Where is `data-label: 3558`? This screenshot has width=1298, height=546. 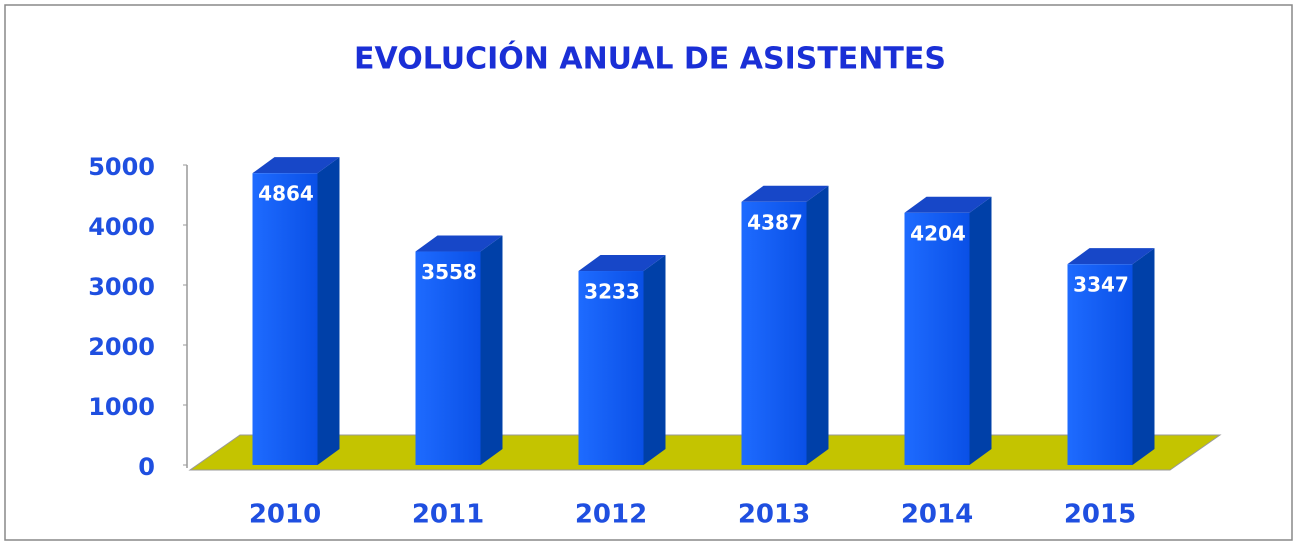 data-label: 3558 is located at coordinates (449, 272).